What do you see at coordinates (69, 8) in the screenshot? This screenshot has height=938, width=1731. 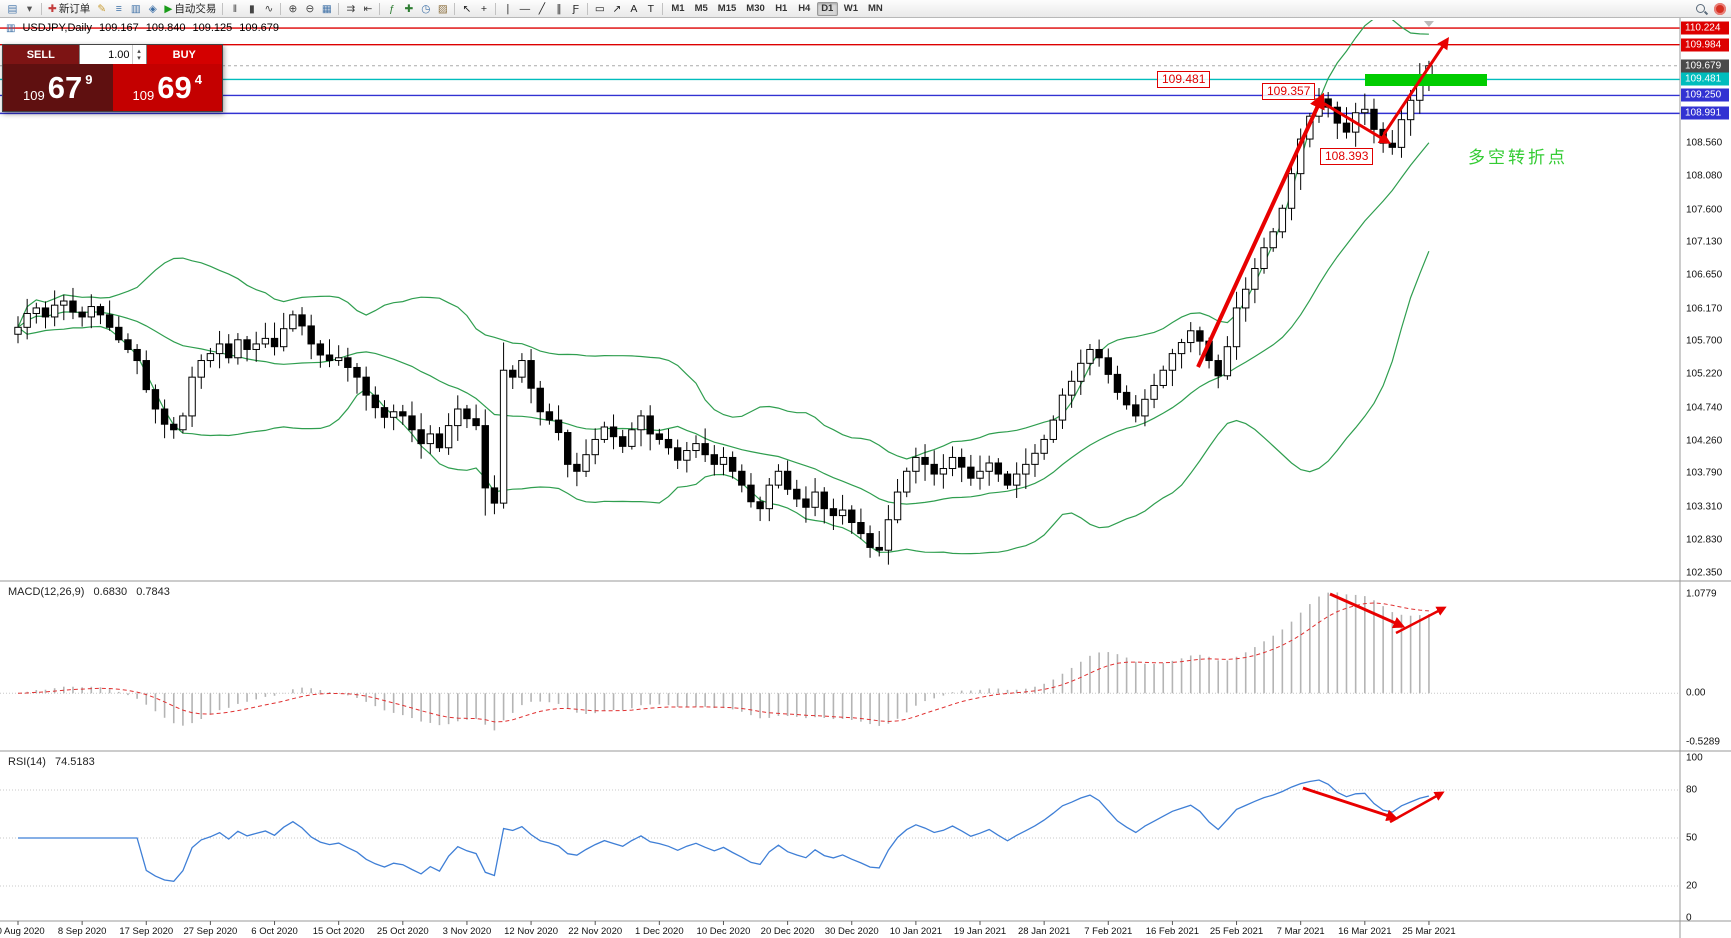 I see `new-order-button: ✚ 新订单` at bounding box center [69, 8].